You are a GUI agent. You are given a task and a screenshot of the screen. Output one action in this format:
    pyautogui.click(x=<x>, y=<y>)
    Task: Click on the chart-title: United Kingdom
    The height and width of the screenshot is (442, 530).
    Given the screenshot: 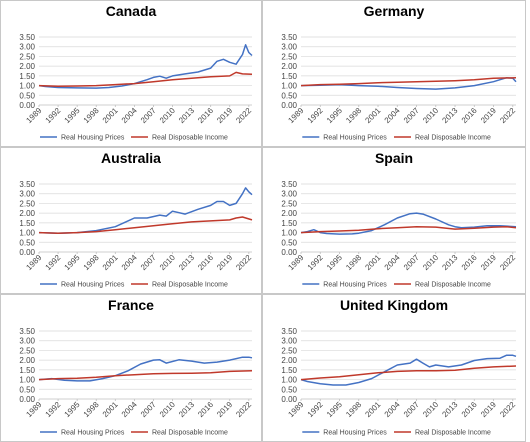 What is the action you would take?
    pyautogui.click(x=394, y=305)
    